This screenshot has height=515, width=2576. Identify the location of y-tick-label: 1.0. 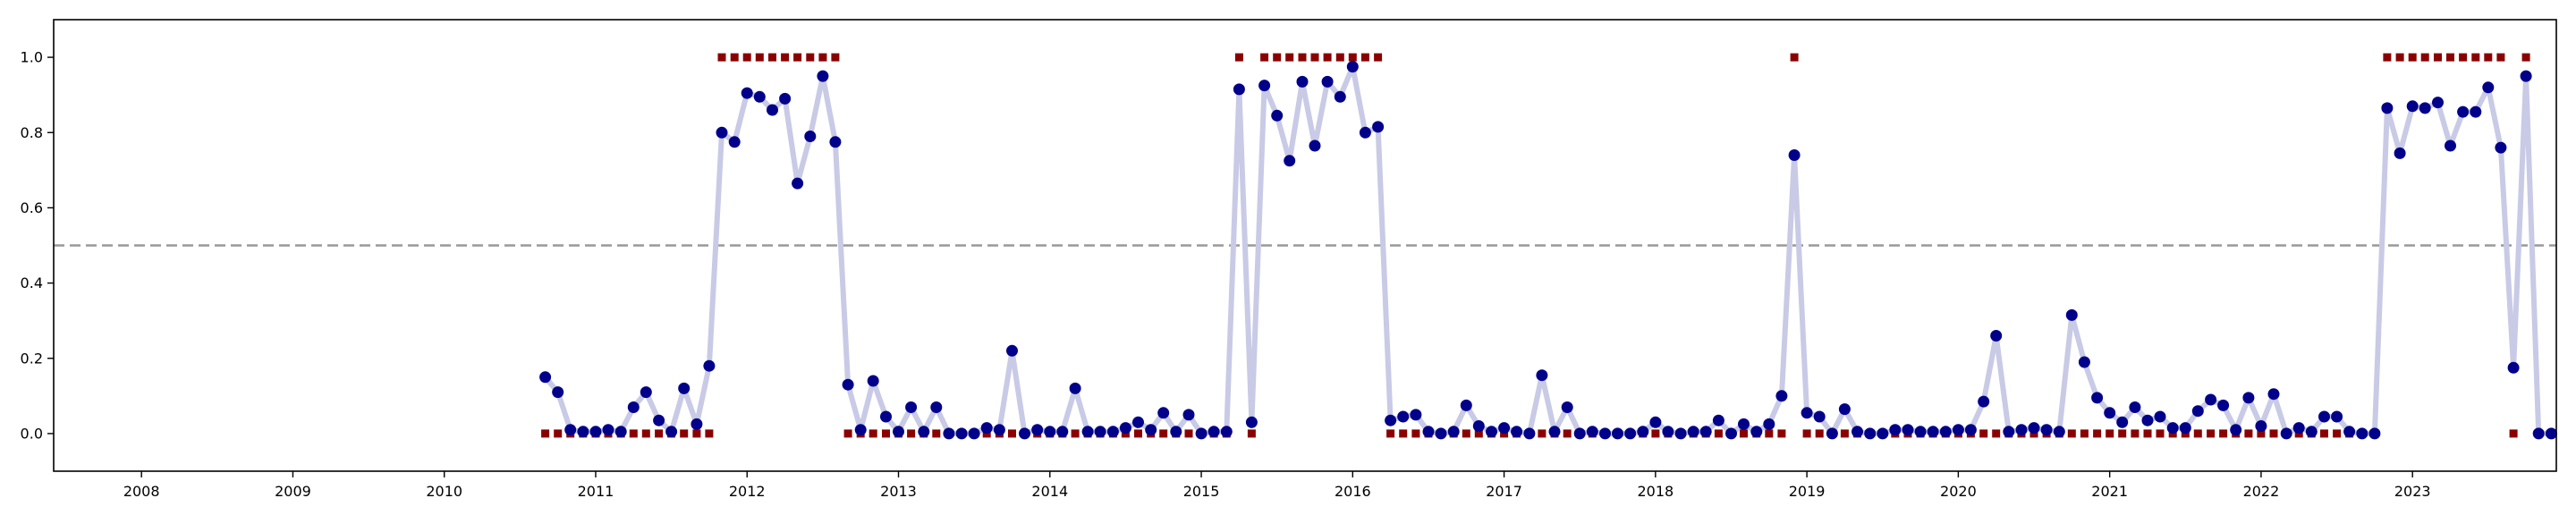
(32, 57).